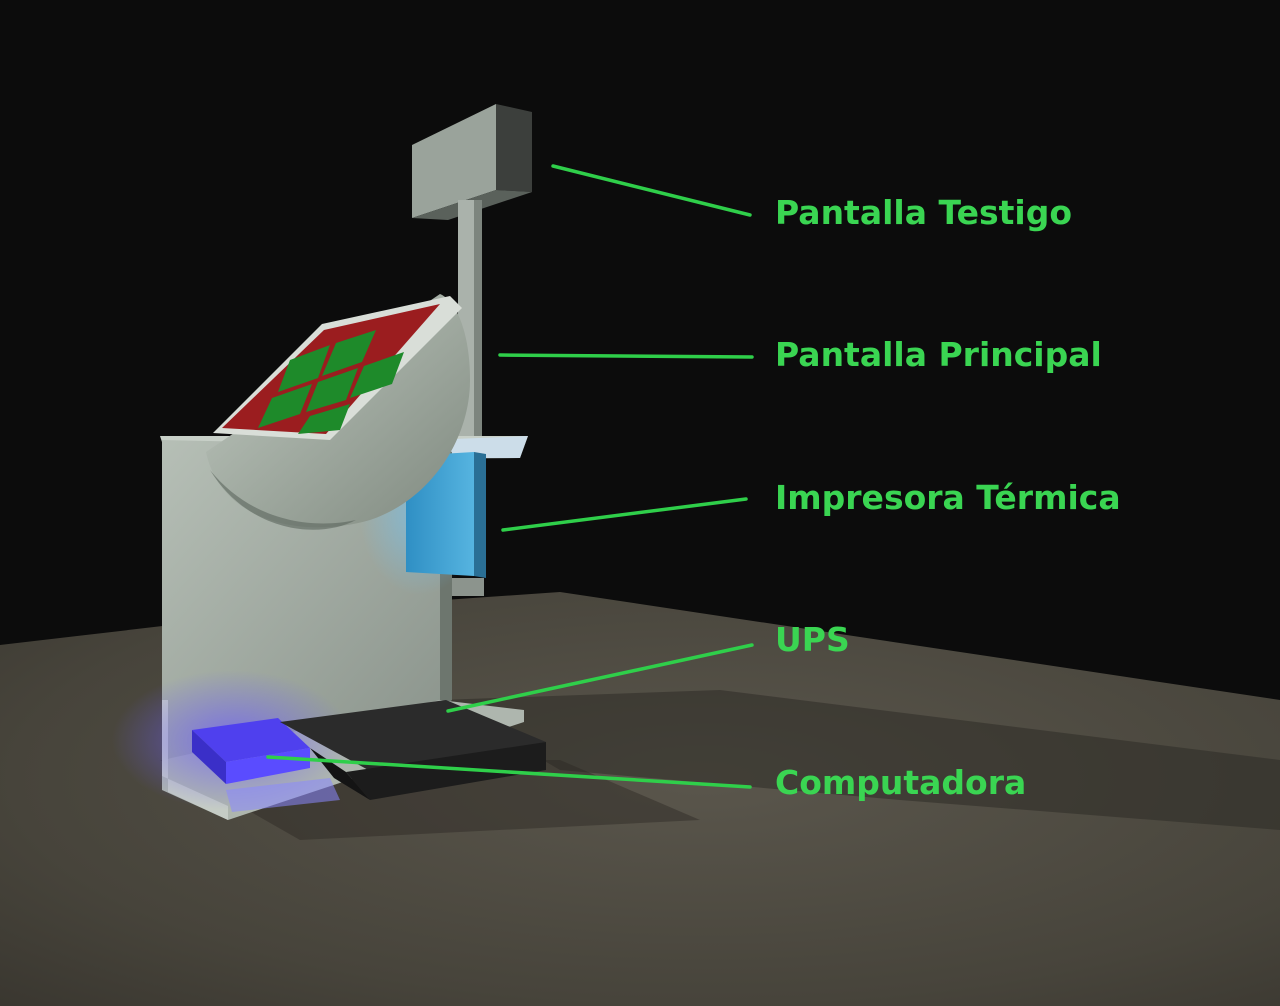 The height and width of the screenshot is (1006, 1280). What do you see at coordinates (514, 148) in the screenshot?
I see `witness-screen-side` at bounding box center [514, 148].